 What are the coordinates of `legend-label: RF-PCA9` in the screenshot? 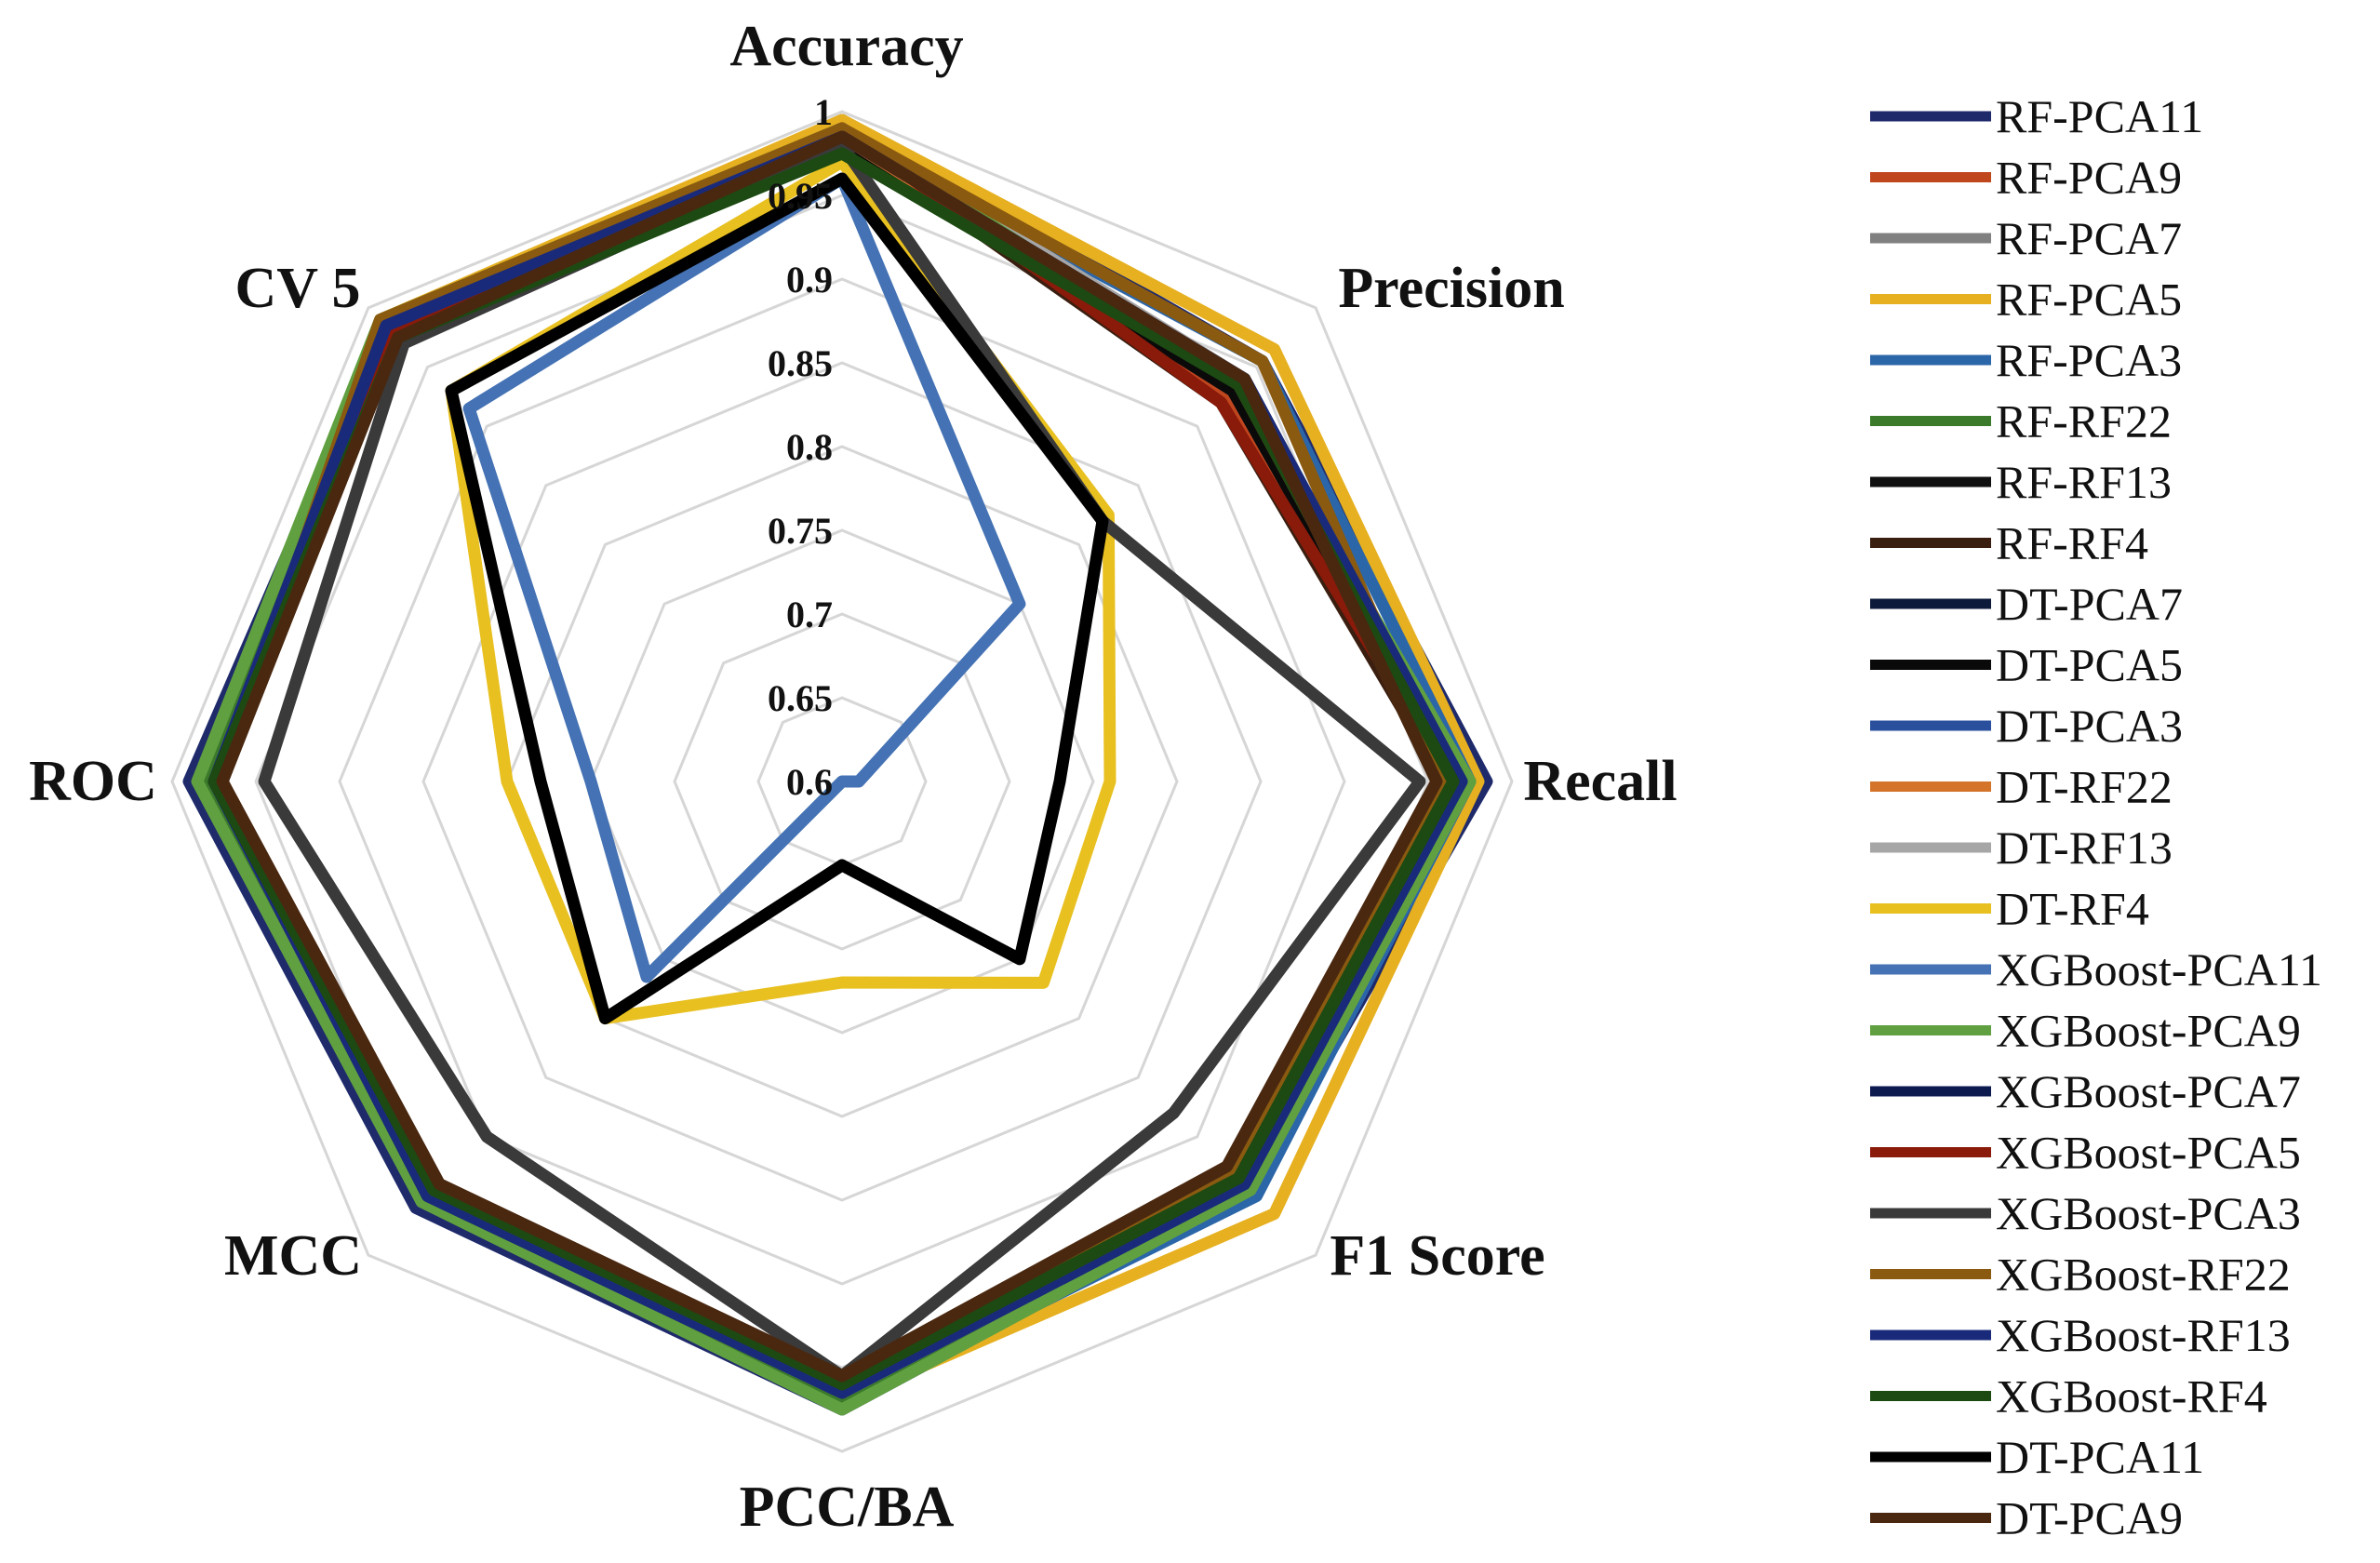 It's located at (2089, 178).